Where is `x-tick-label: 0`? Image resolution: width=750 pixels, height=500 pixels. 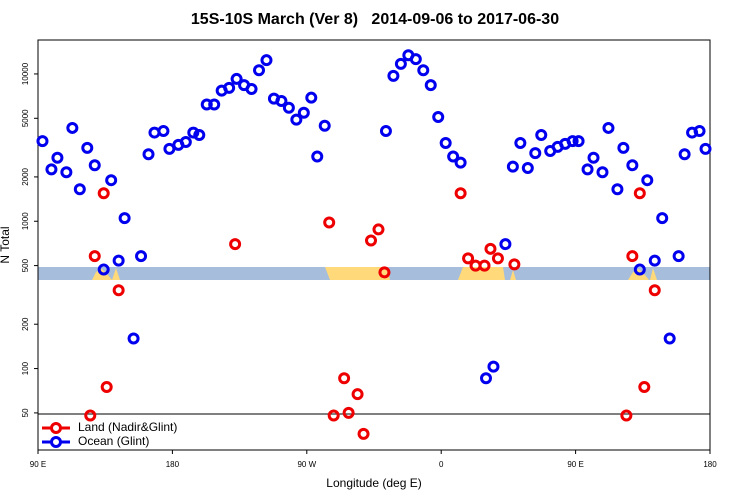 x-tick-label: 0 is located at coordinates (441, 464).